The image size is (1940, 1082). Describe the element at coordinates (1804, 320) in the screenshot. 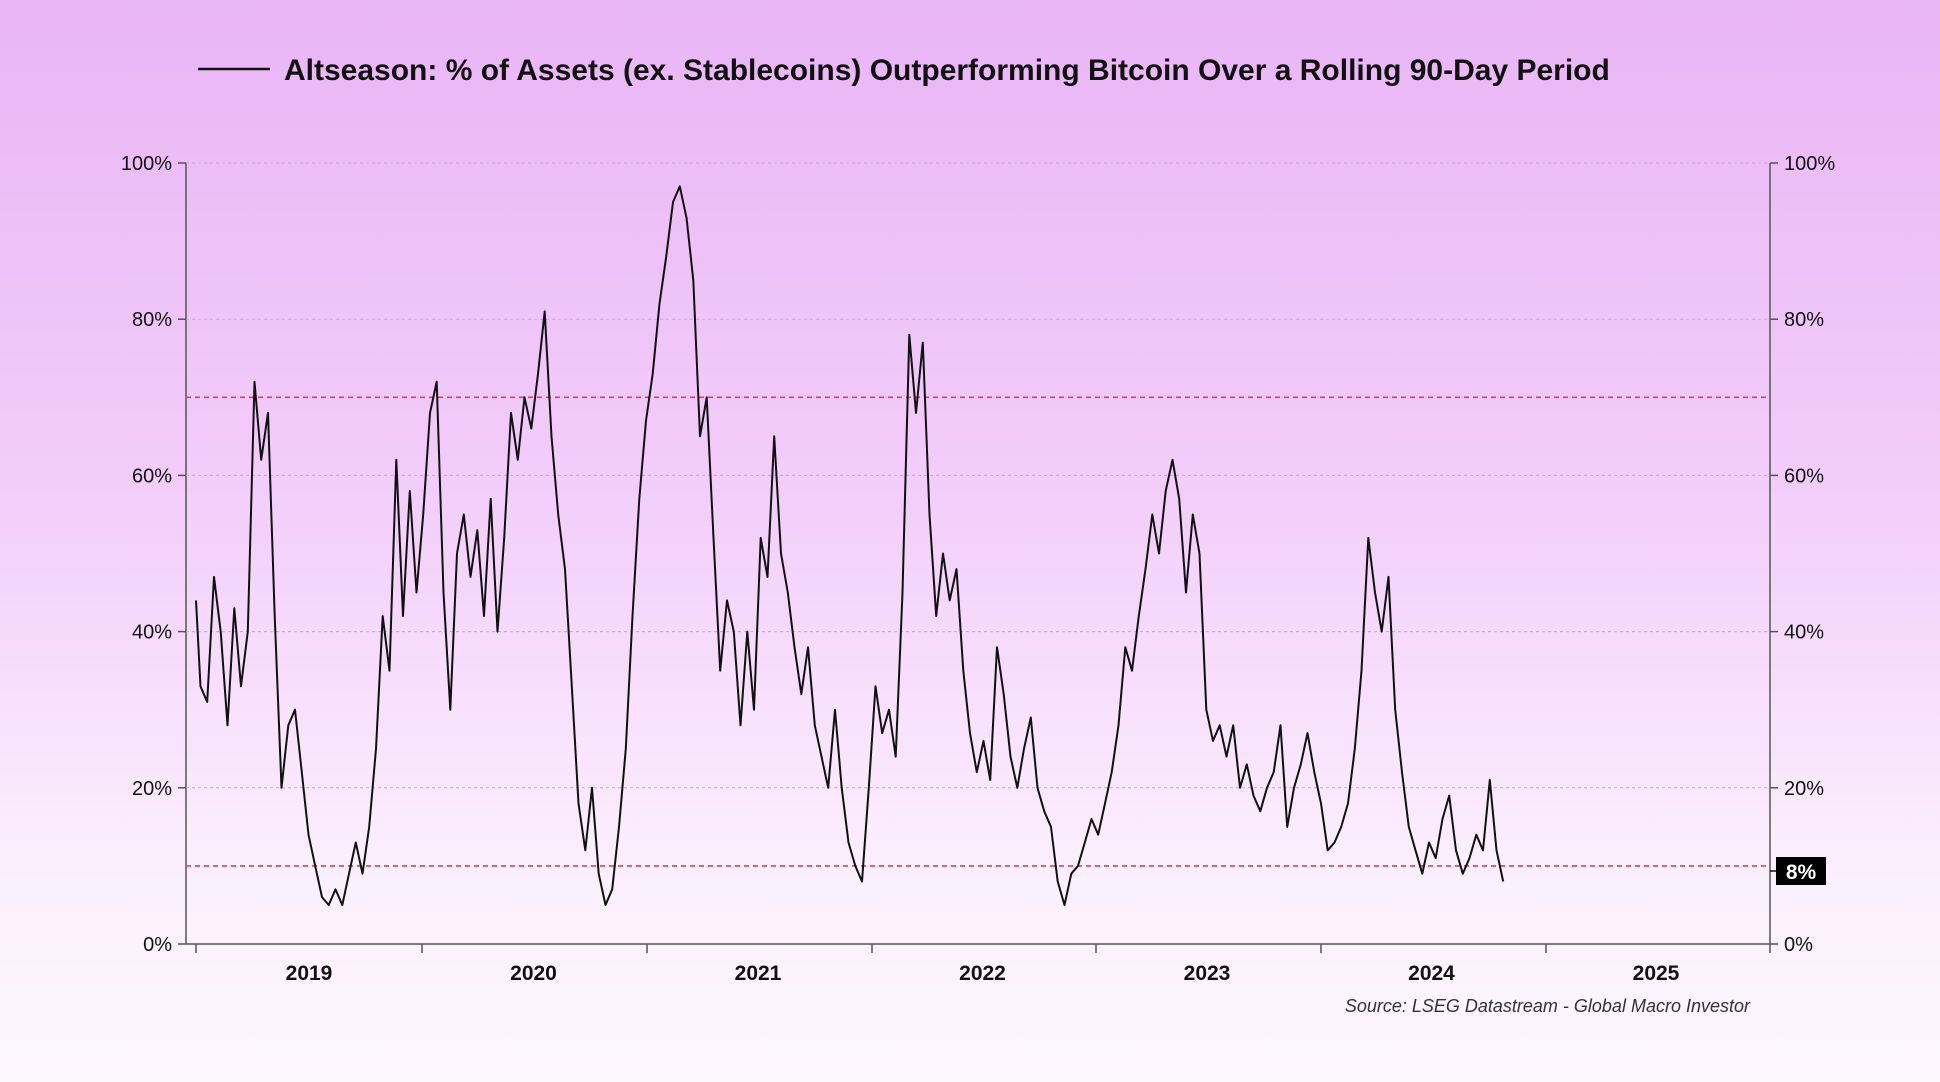

I see `y-tick-label-right: 80%` at that location.